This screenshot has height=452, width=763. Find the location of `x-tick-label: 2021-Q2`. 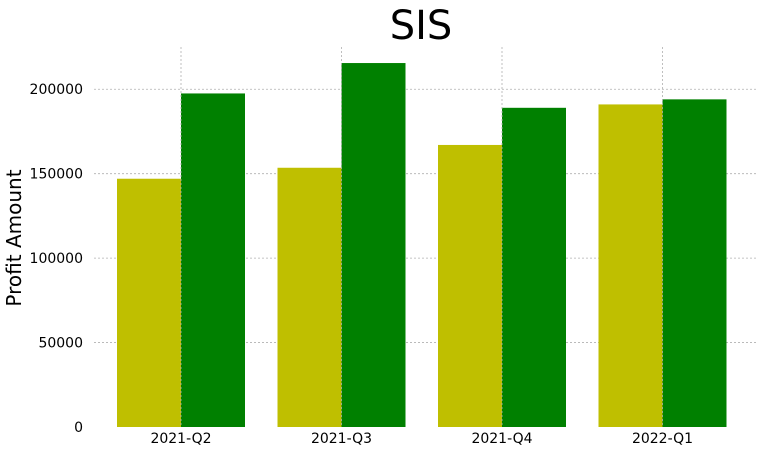

x-tick-label: 2021-Q2 is located at coordinates (180, 439).